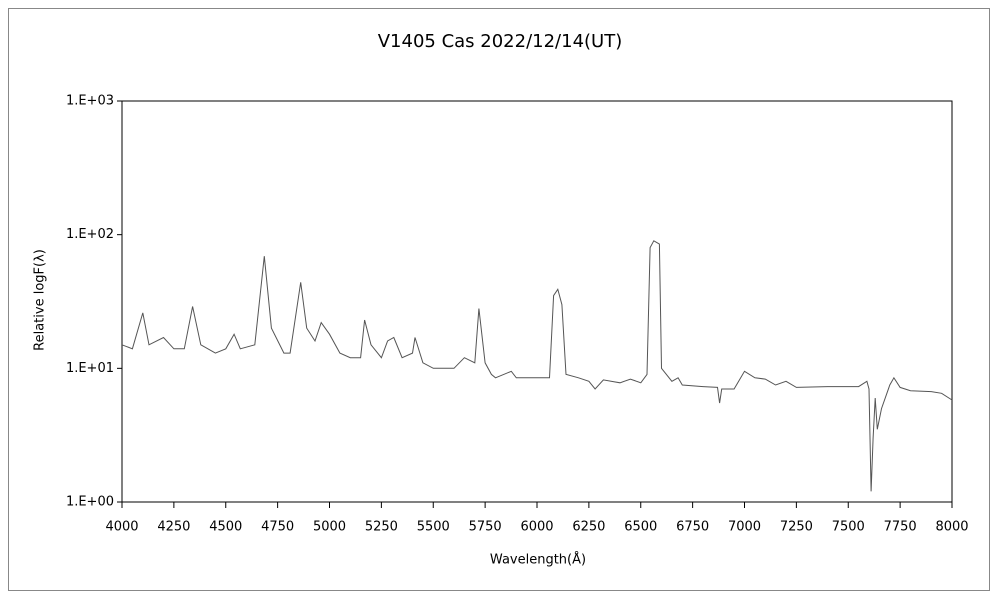 This screenshot has width=1000, height=604. What do you see at coordinates (951, 527) in the screenshot?
I see `x-tick-label: 8000` at bounding box center [951, 527].